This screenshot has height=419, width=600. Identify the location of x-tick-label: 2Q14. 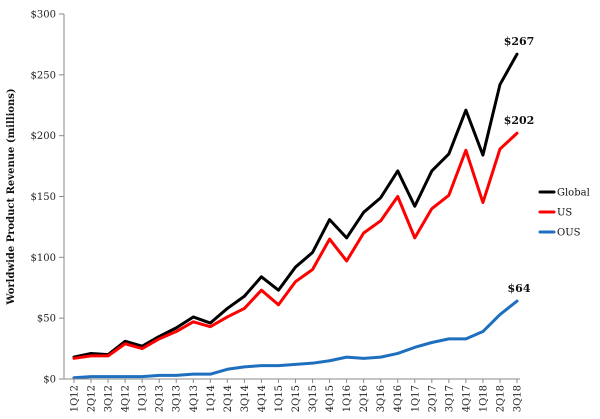
(228, 398).